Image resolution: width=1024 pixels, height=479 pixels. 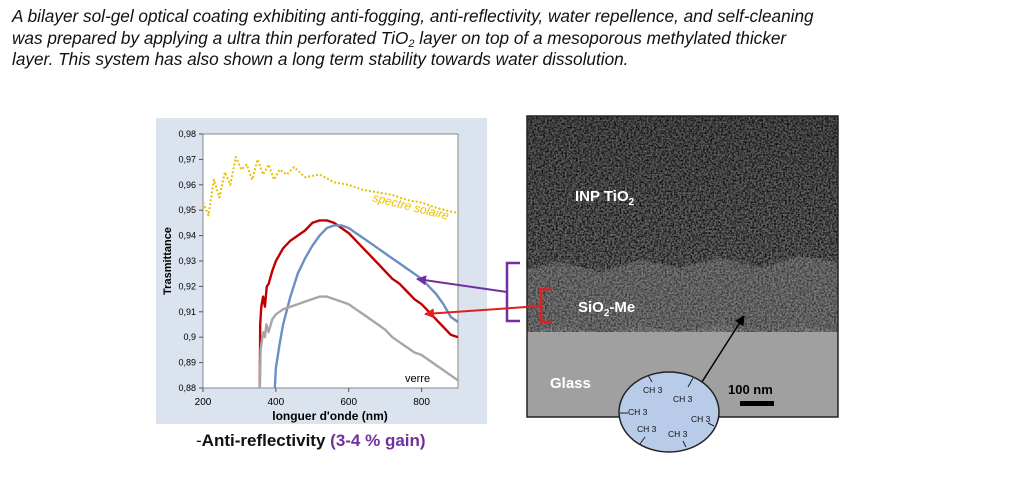 I want to click on methylated-pore-illustration: CH 3 CH 3 CH 3 CH 3 CH 3 CH 3, so click(x=669, y=412).